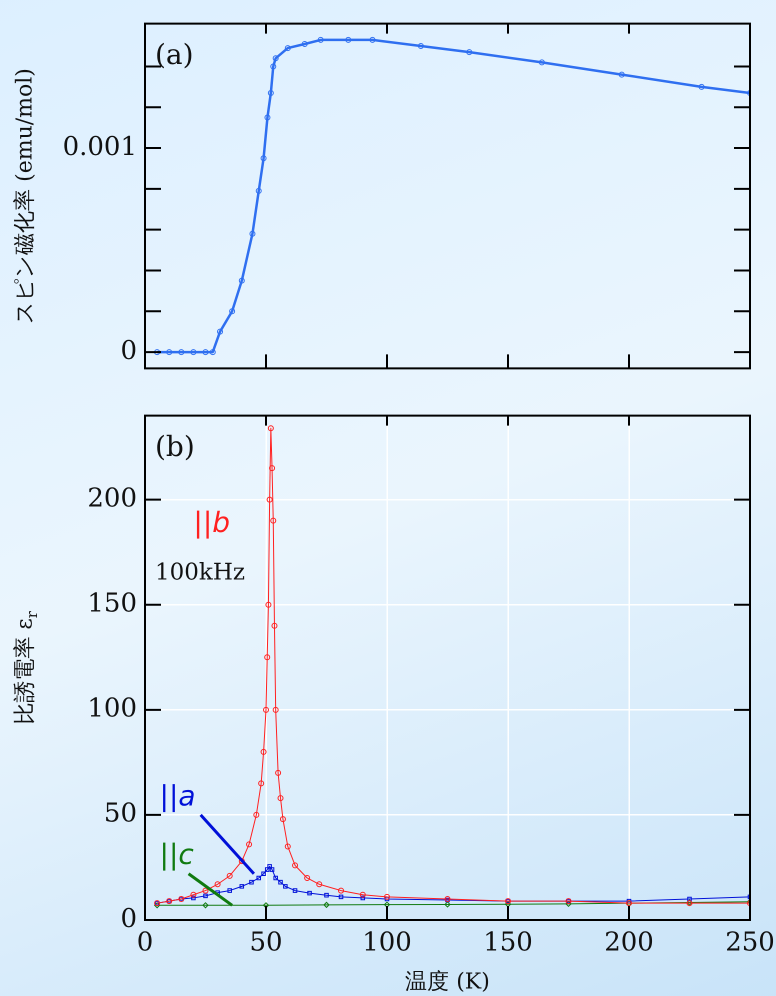 This screenshot has height=996, width=776. I want to click on y-tick-label: 150, so click(112, 603).